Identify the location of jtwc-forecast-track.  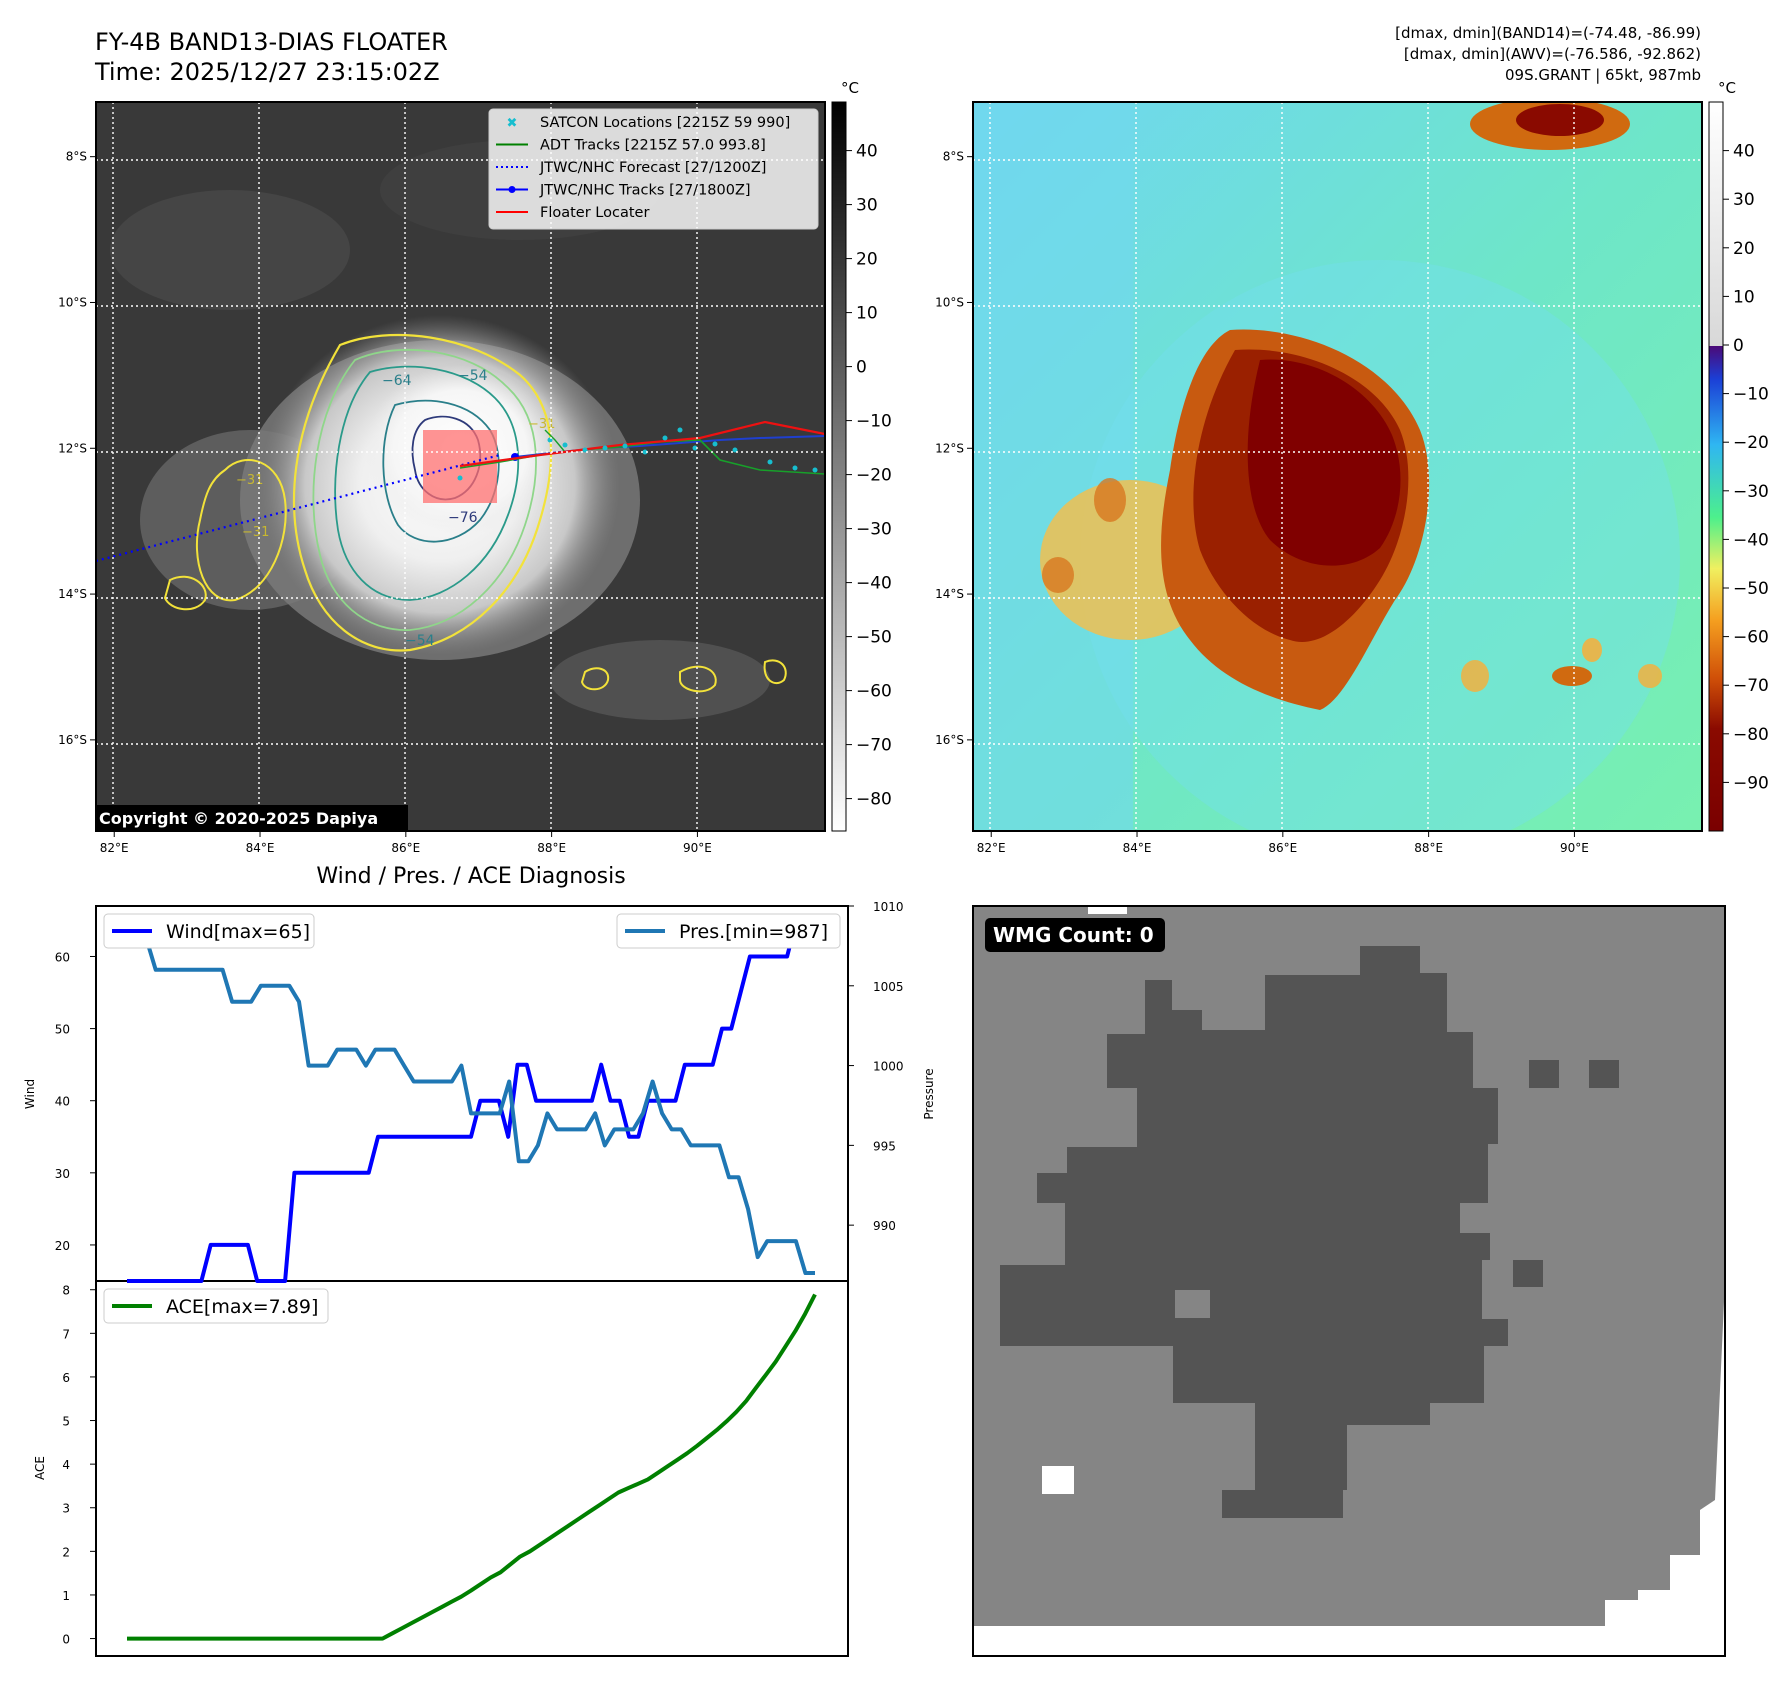
(298, 508).